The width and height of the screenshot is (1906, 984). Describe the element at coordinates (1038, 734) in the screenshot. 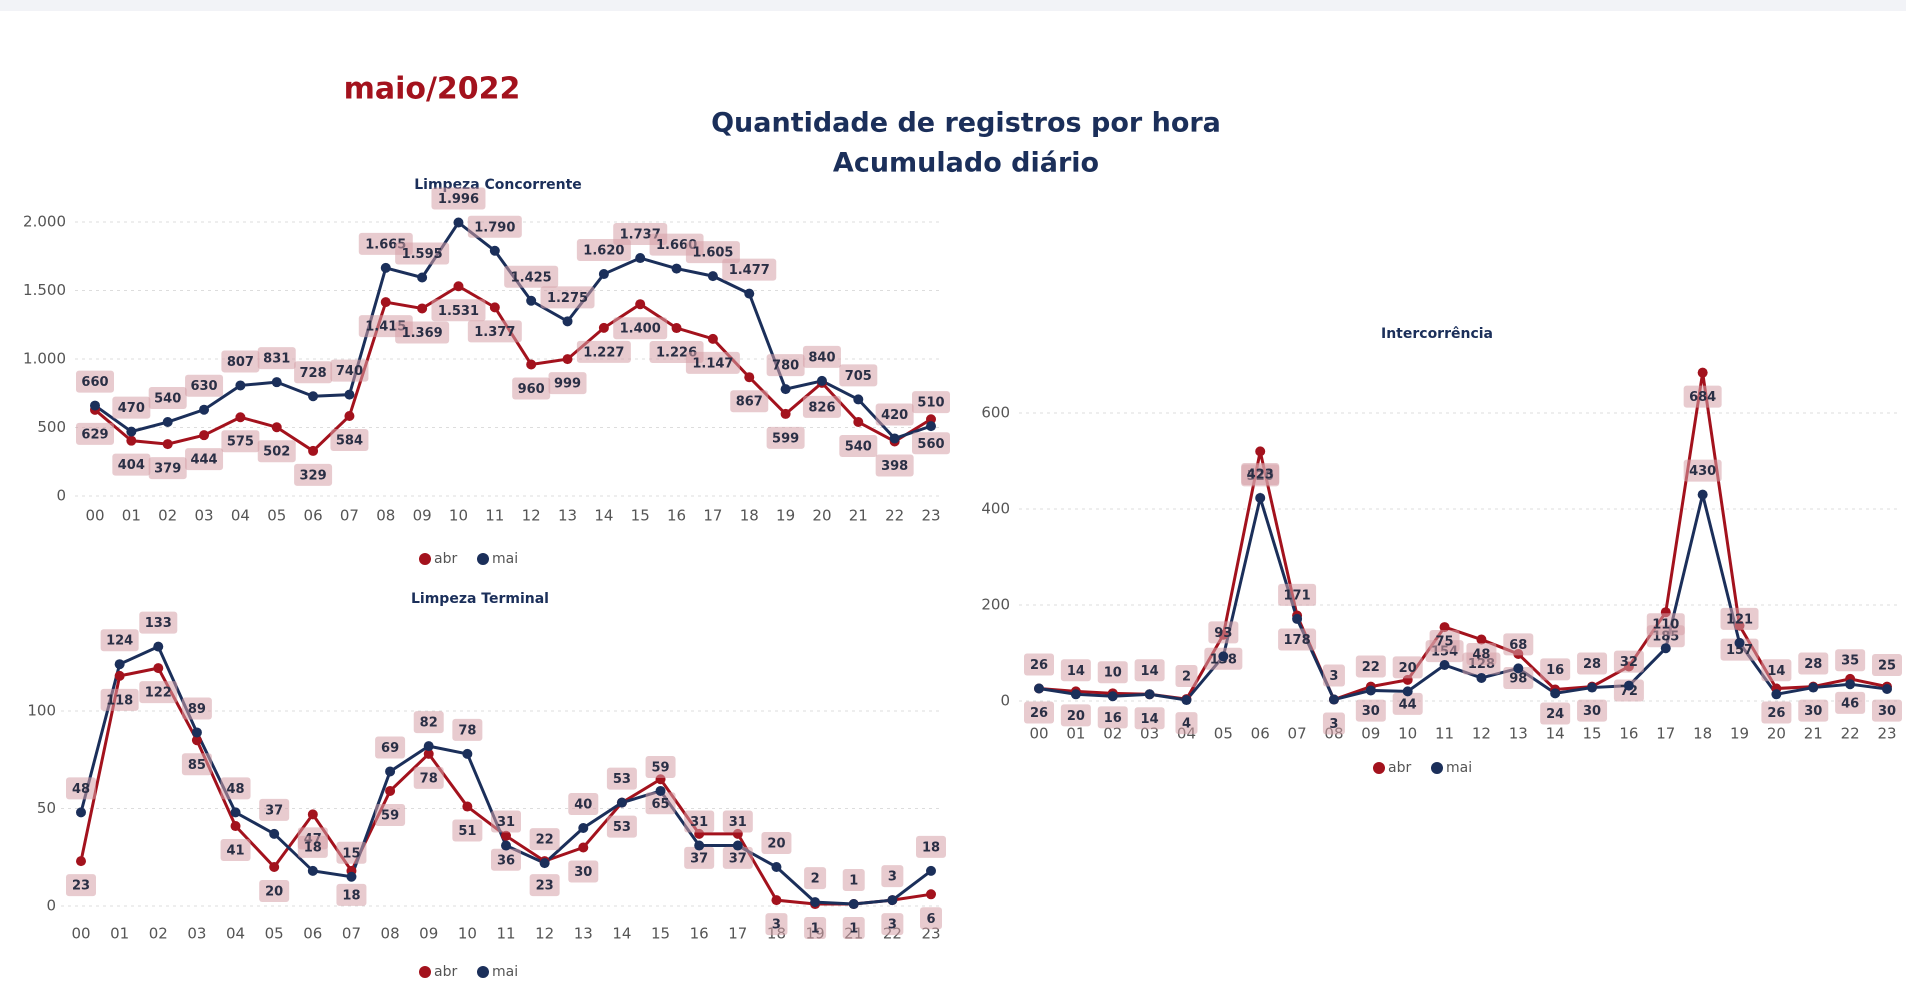

I see `x-tick-label: 00` at that location.